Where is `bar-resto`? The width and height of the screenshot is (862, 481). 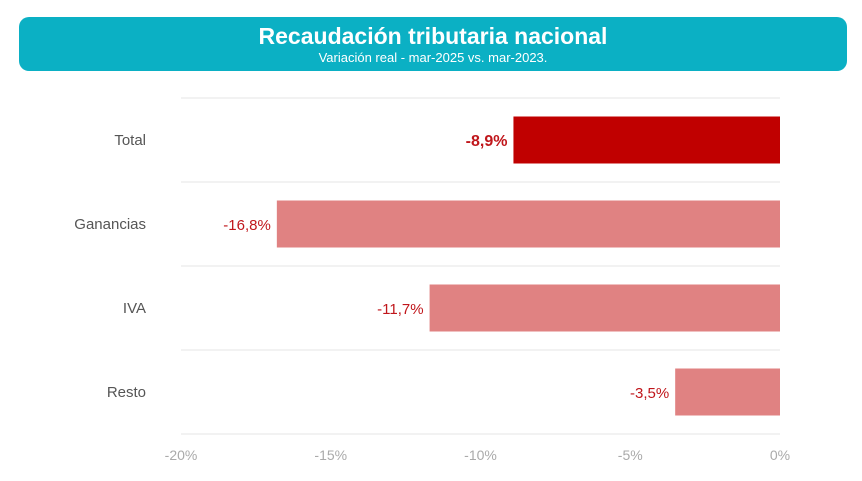 bar-resto is located at coordinates (727, 392).